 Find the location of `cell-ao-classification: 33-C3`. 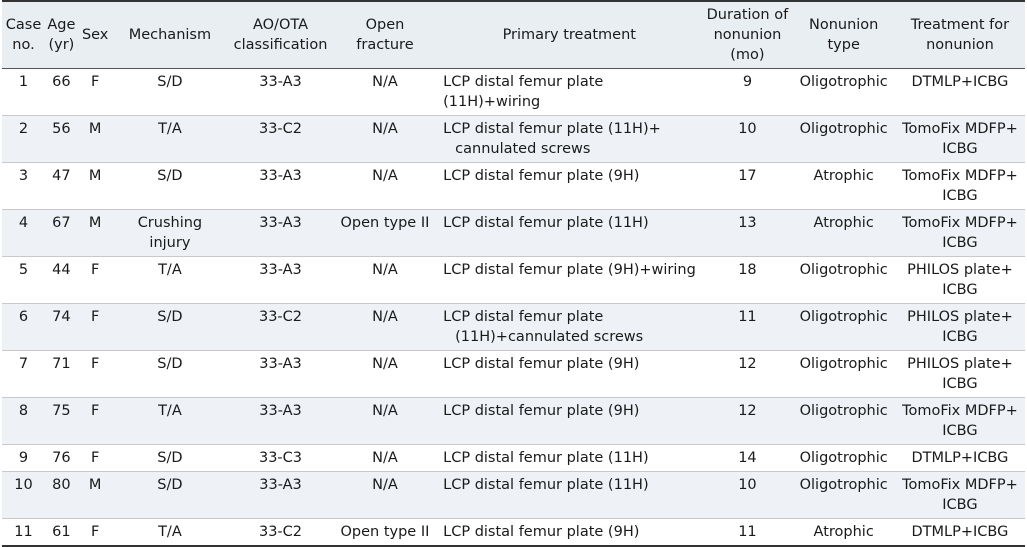

cell-ao-classification: 33-C3 is located at coordinates (280, 458).